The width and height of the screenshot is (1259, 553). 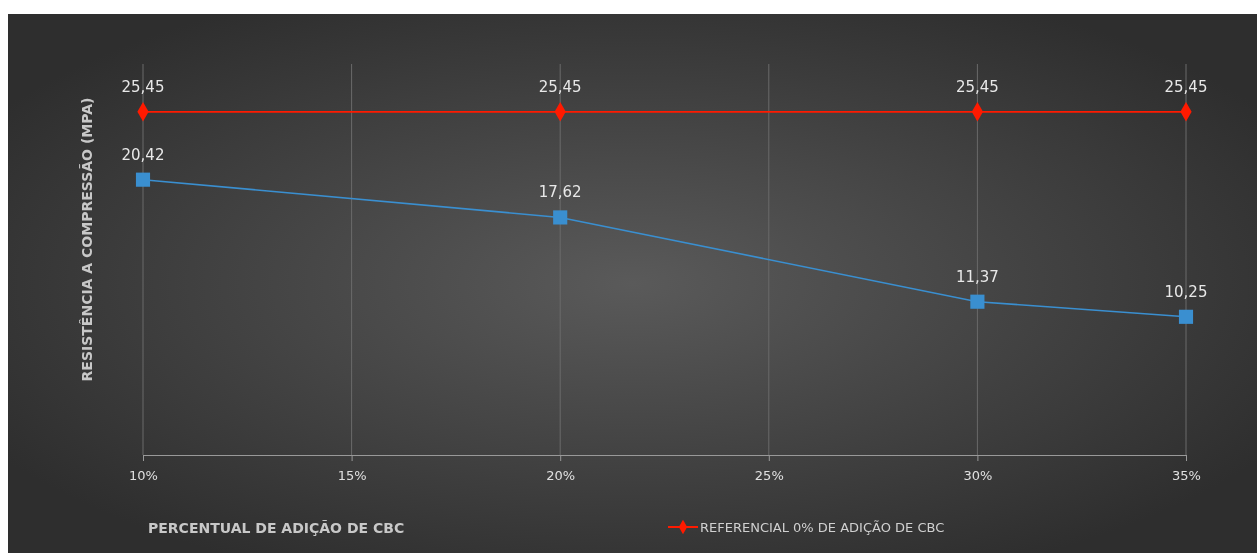 What do you see at coordinates (143, 476) in the screenshot?
I see `x-tick-label: 10%` at bounding box center [143, 476].